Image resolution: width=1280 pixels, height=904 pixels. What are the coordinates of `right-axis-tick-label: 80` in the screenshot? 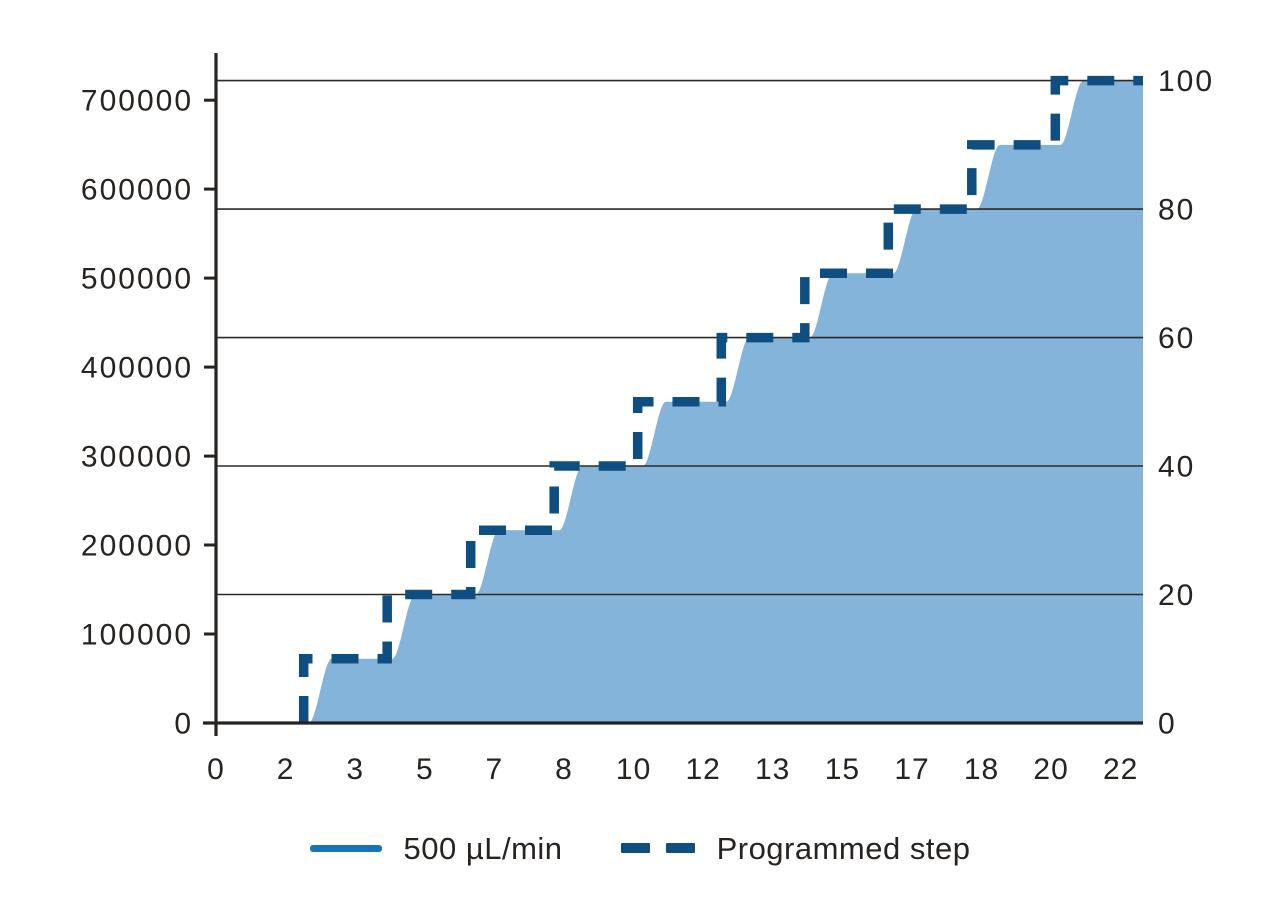 It's located at (1176, 210).